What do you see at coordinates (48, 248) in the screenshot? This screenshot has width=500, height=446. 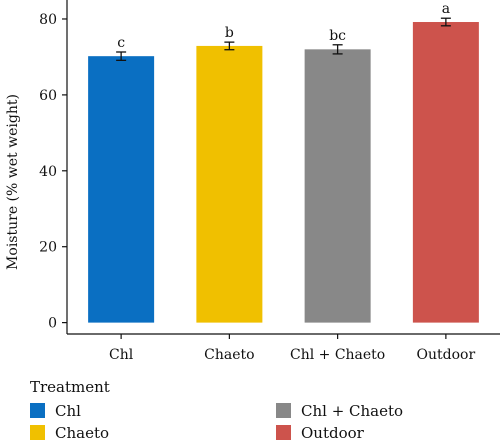 I see `y-tick-label: 20` at bounding box center [48, 248].